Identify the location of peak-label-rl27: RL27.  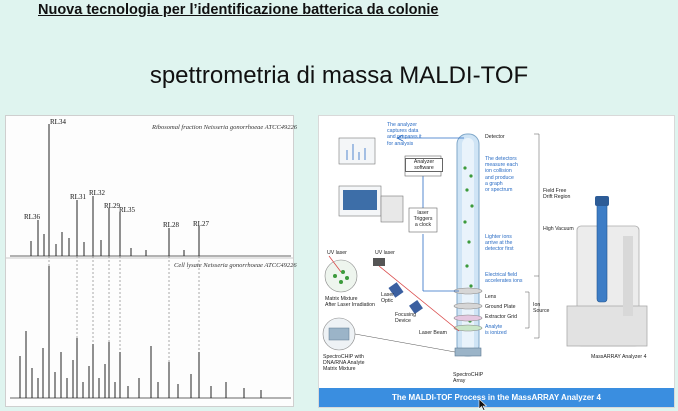
(201, 224).